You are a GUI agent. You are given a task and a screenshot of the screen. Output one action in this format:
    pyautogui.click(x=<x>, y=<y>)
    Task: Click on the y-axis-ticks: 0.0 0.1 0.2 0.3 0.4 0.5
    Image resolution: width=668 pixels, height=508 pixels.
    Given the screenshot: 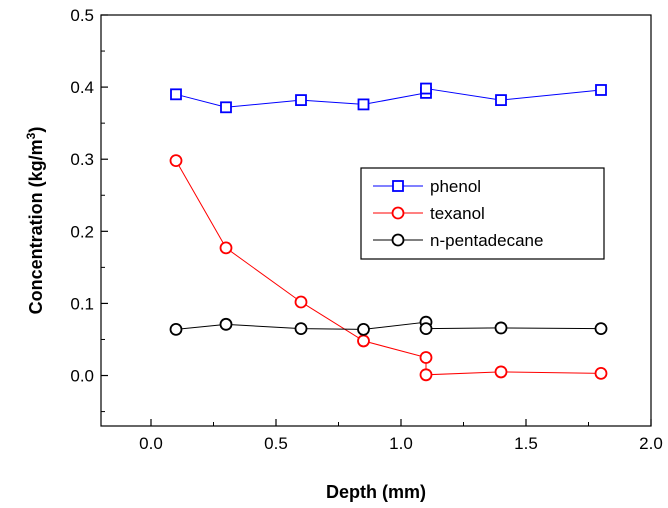 What is the action you would take?
    pyautogui.click(x=89, y=209)
    